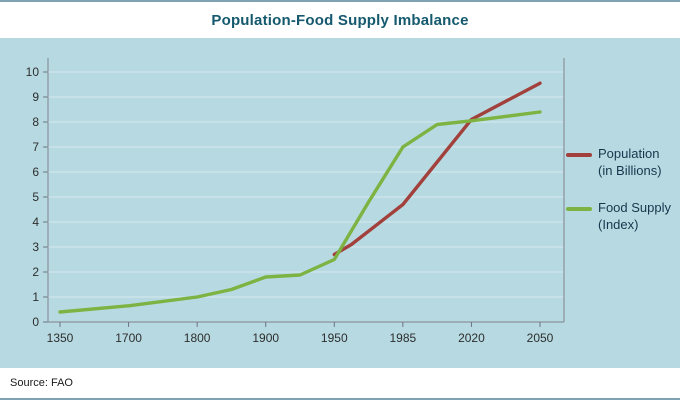  I want to click on chart-title: Population-Food Supply Imbalance, so click(340, 20).